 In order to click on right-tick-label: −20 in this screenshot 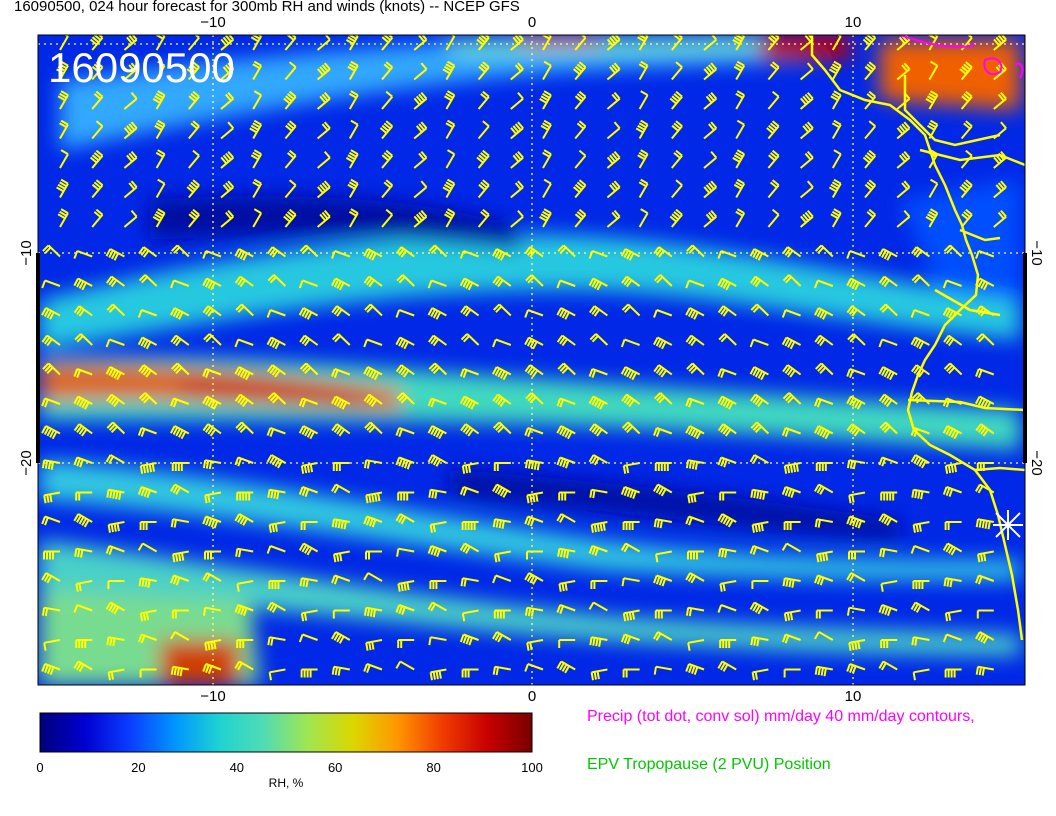, I will do `click(1036, 462)`.